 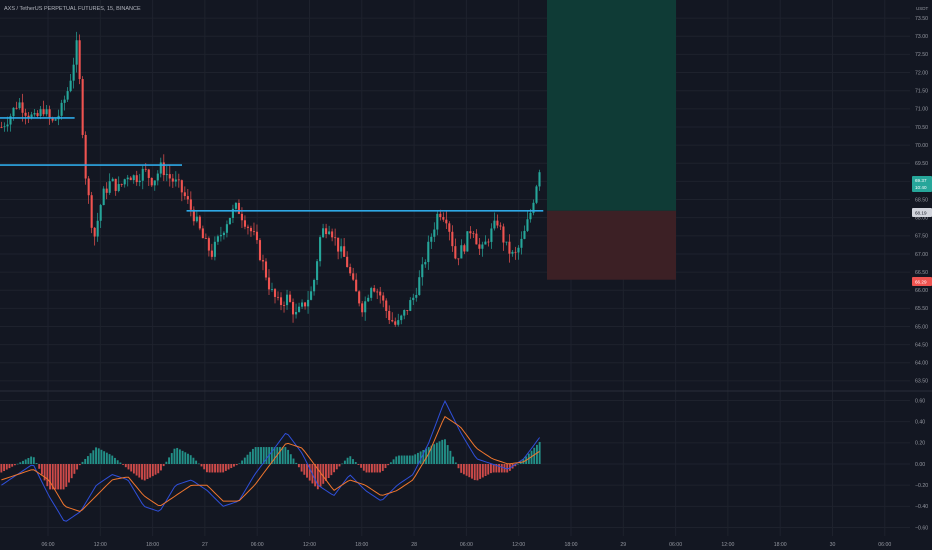 What do you see at coordinates (920, 444) in the screenshot?
I see `macd-tick-label: 0.20` at bounding box center [920, 444].